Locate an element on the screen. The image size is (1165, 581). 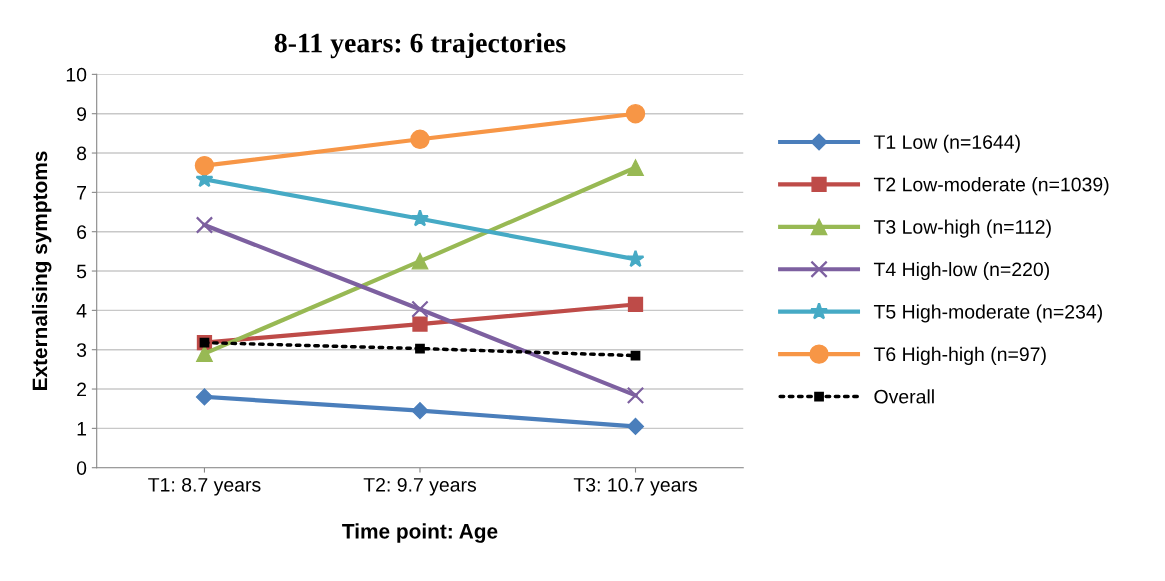
x-tick-label: T1: 8.7 years is located at coordinates (204, 486).